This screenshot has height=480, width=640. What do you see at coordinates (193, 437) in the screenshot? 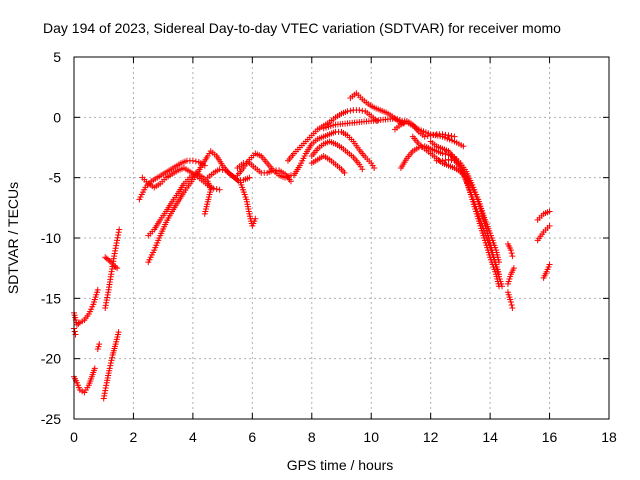
I see `x-tick-label: 4` at bounding box center [193, 437].